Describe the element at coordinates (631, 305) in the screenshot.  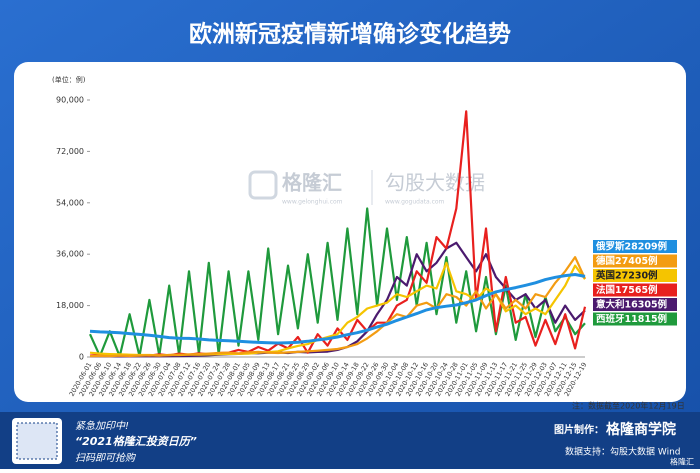
I see `legend-label: 意大利16305例` at that location.